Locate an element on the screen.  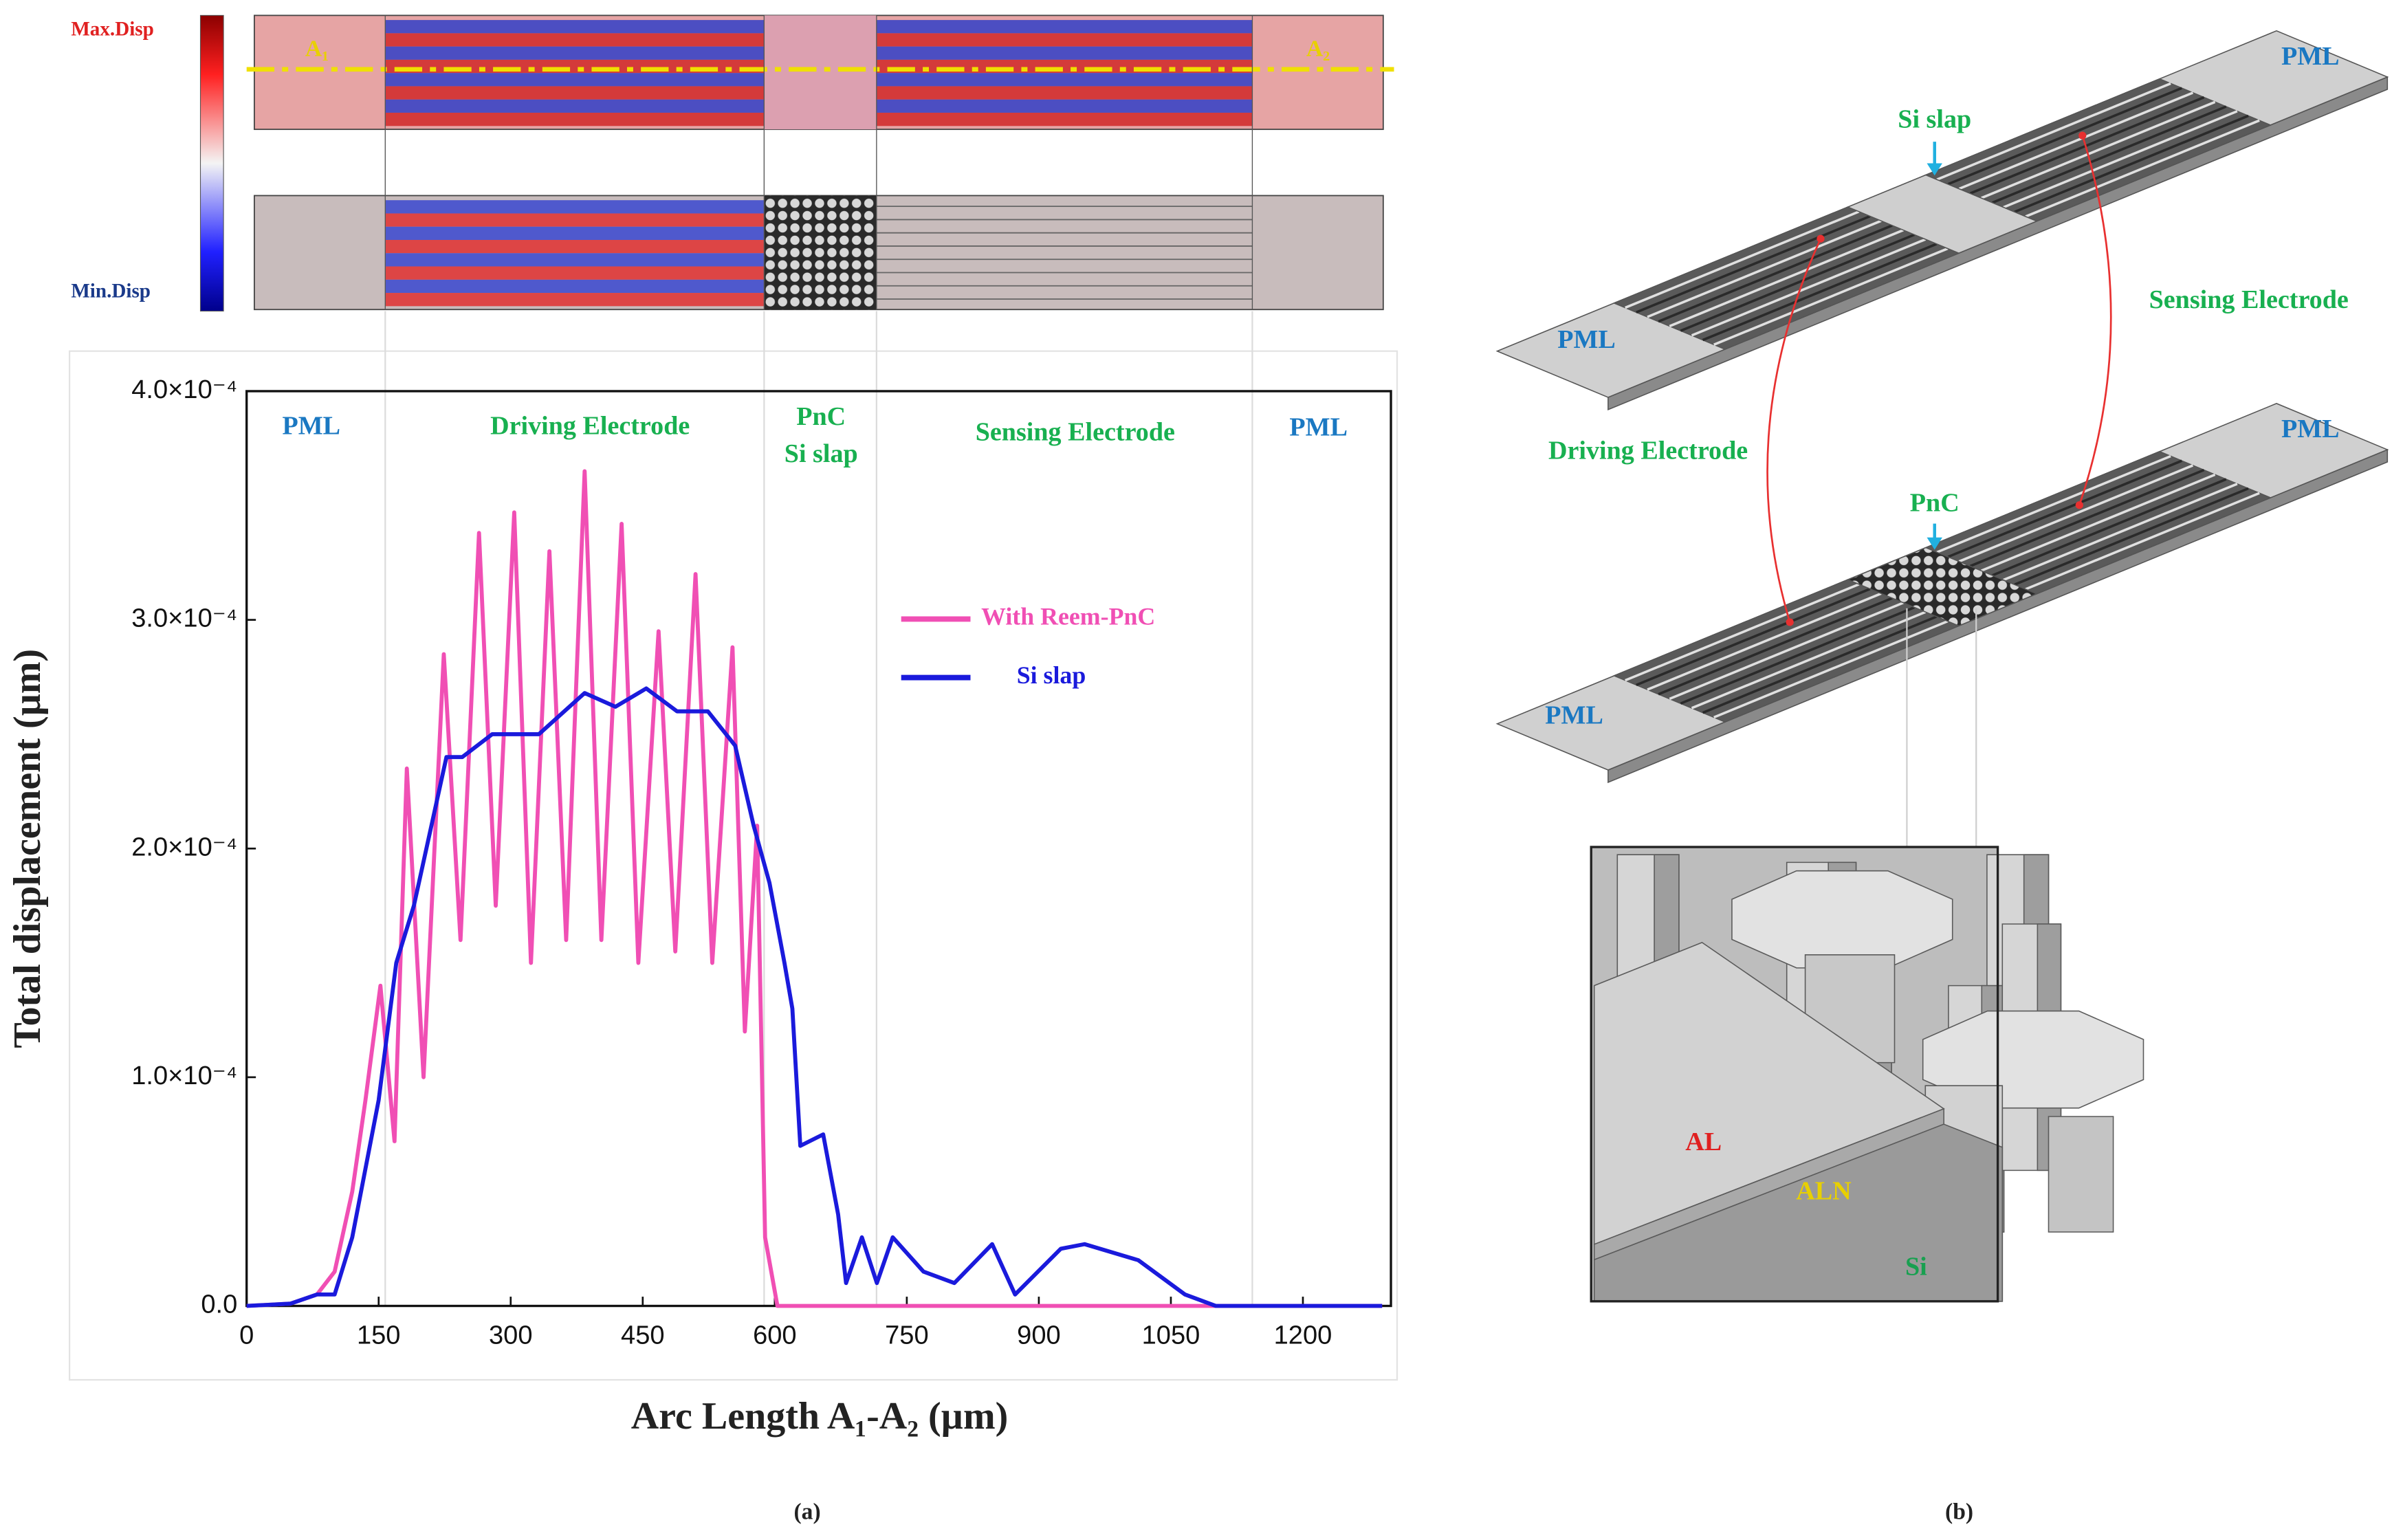
x-axis-title: Arc Length A₁-A₂ (µm) is located at coordinates (820, 1416).